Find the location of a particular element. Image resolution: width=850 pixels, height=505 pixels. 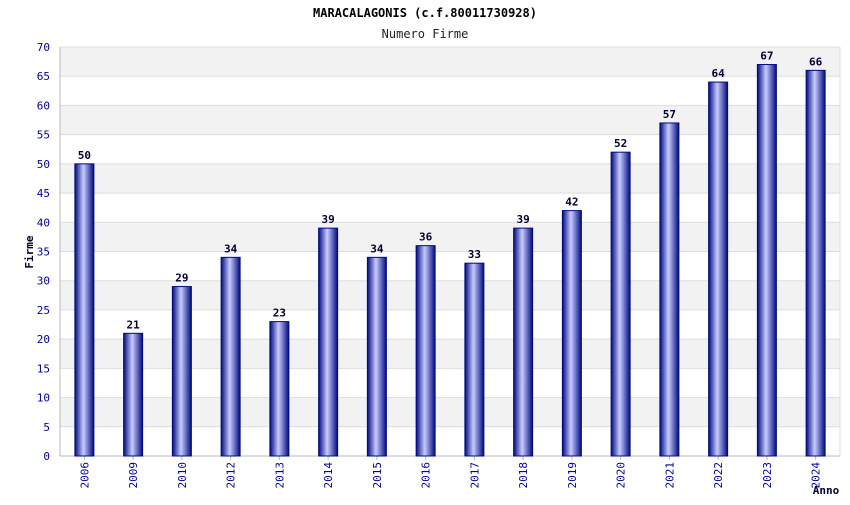

x-tick-label: 2012 is located at coordinates (231, 475).